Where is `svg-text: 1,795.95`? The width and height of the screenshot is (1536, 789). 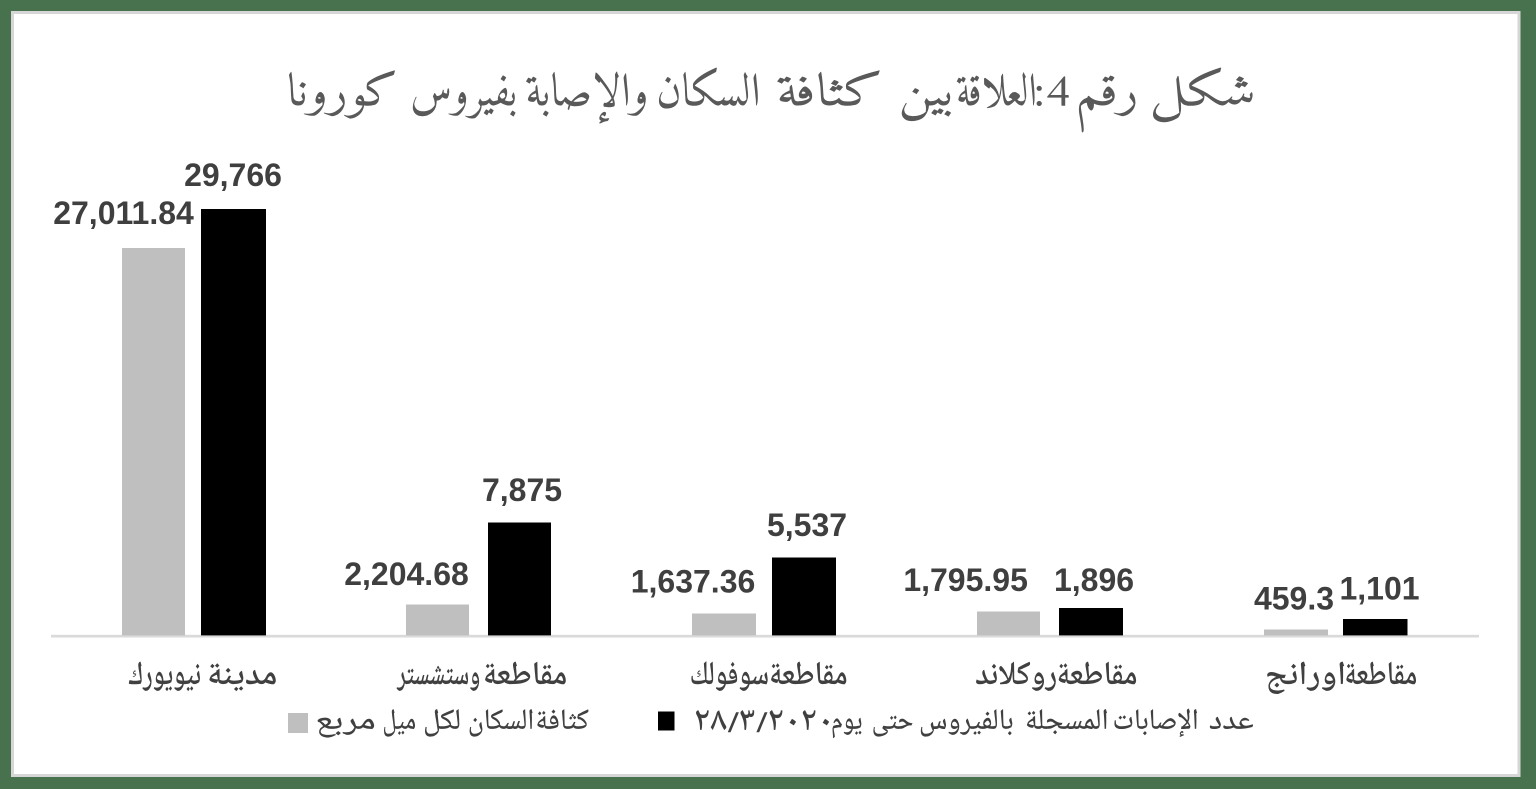
svg-text: 1,795.95 is located at coordinates (965, 580).